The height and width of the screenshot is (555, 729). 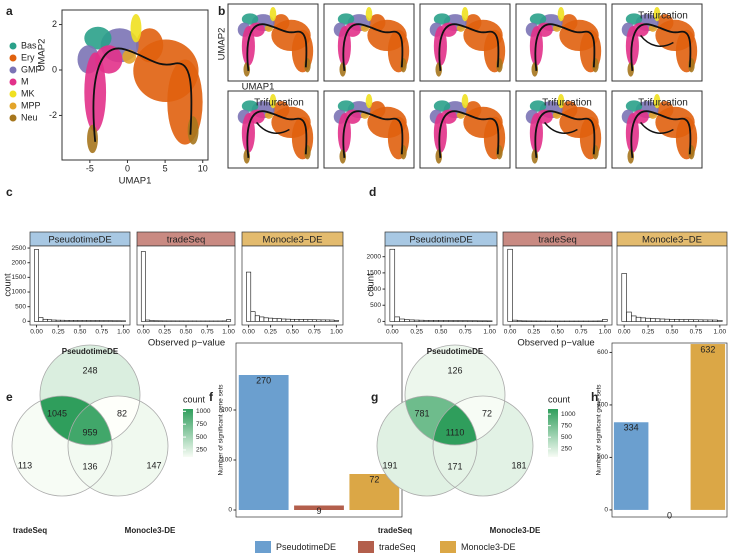 What do you see at coordinates (28, 93) in the screenshot?
I see `legend-label: MK` at bounding box center [28, 93].